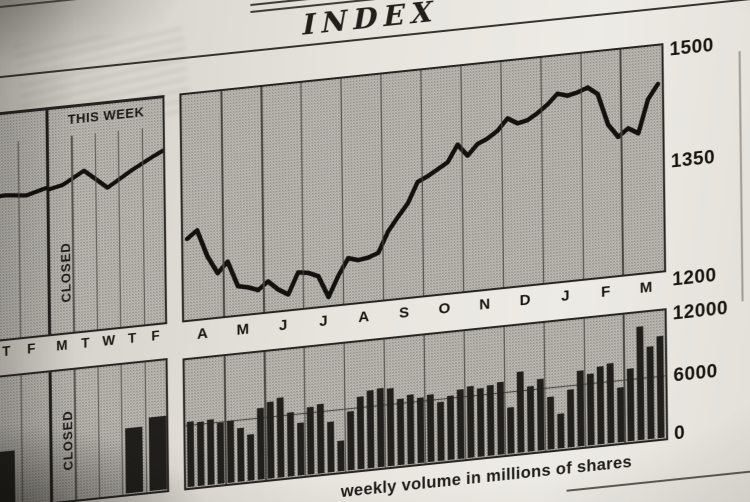 This screenshot has height=502, width=750. Describe the element at coordinates (691, 47) in the screenshot. I see `price-axis-tick-1500: 1500` at that location.